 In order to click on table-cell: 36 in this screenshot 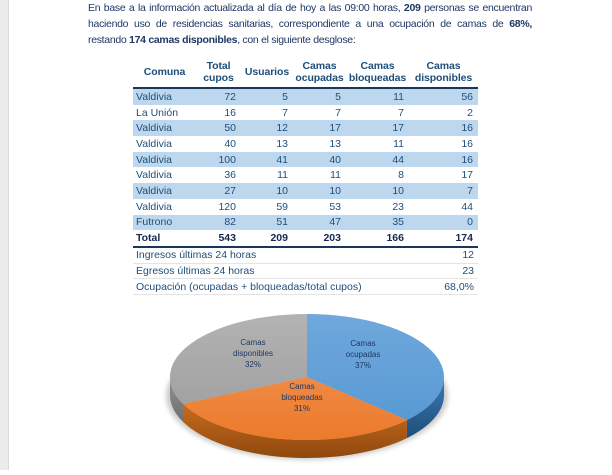, I will do `click(230, 175)`.